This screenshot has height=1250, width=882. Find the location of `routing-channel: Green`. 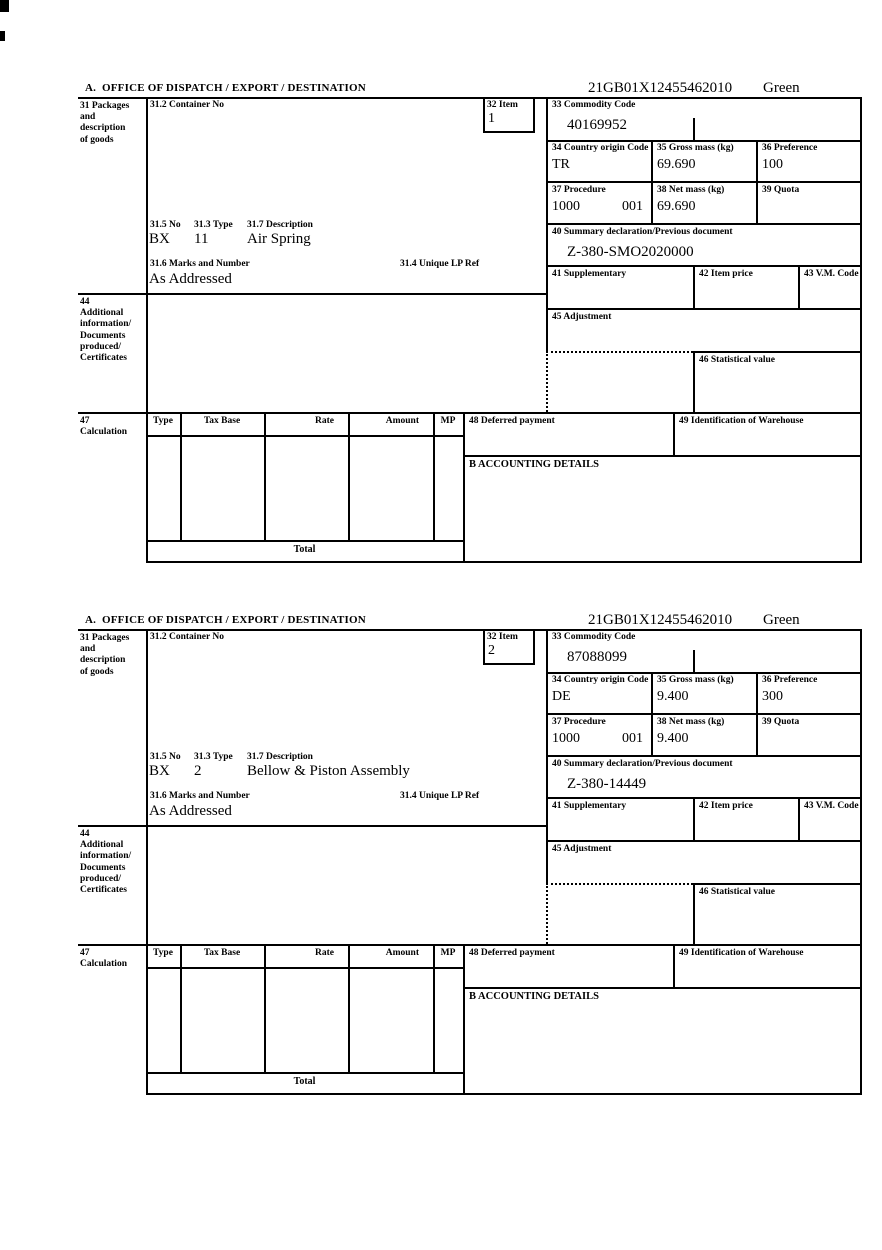

routing-channel: Green is located at coordinates (781, 88).